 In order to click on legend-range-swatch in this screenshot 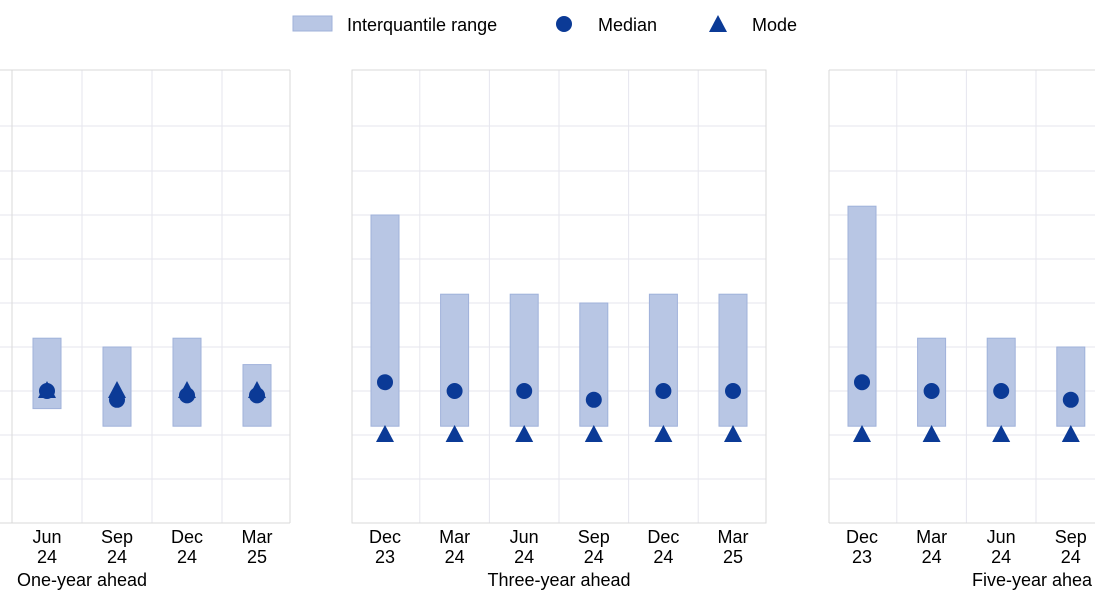, I will do `click(312, 23)`.